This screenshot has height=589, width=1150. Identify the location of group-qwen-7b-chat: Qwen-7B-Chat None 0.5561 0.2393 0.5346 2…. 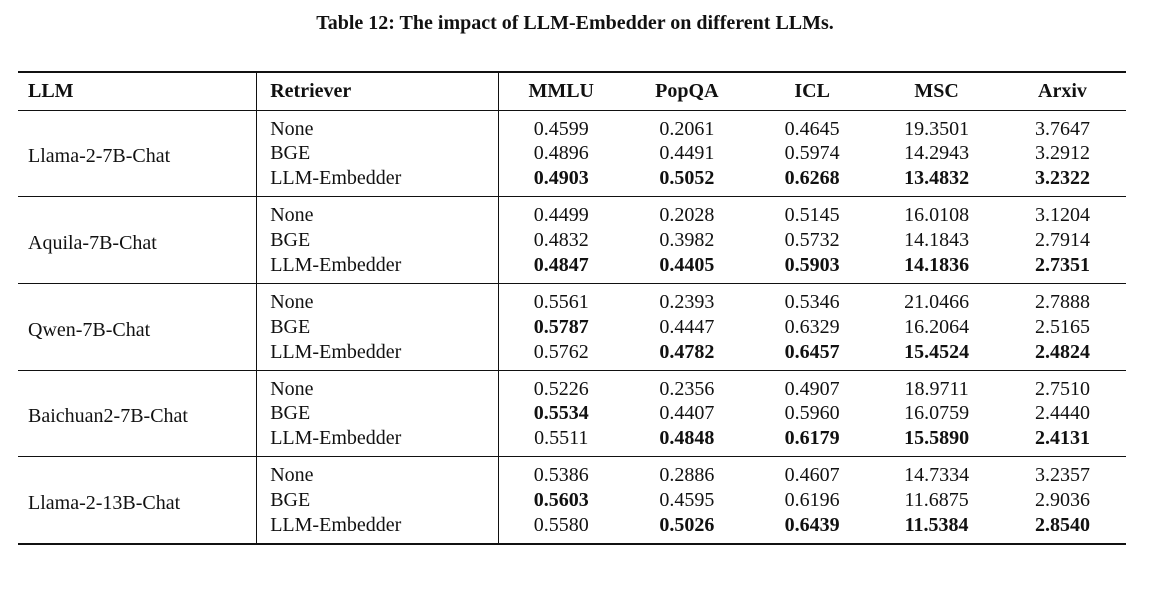
(572, 327).